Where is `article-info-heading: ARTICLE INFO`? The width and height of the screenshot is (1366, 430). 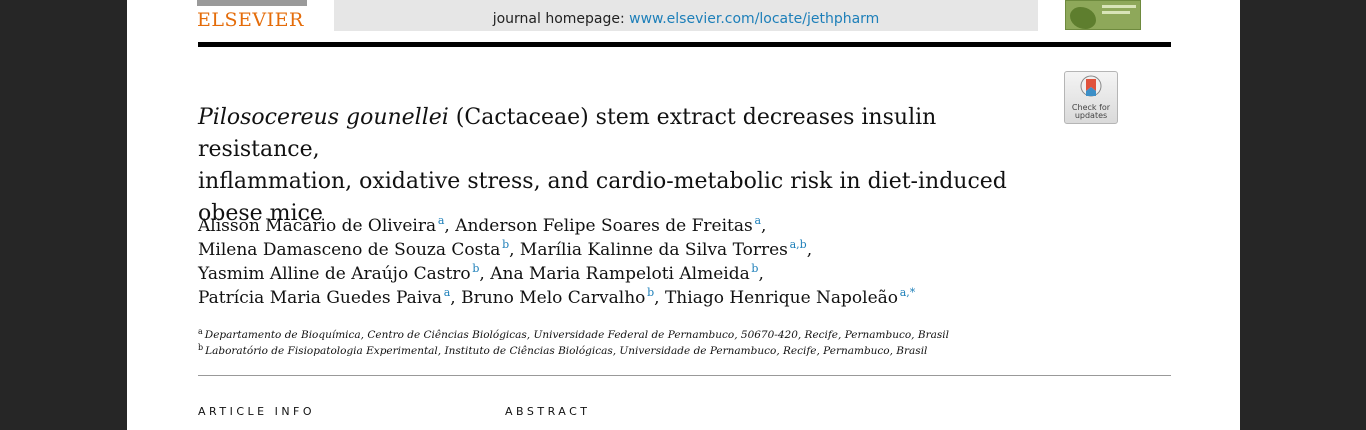 article-info-heading: ARTICLE INFO is located at coordinates (257, 411).